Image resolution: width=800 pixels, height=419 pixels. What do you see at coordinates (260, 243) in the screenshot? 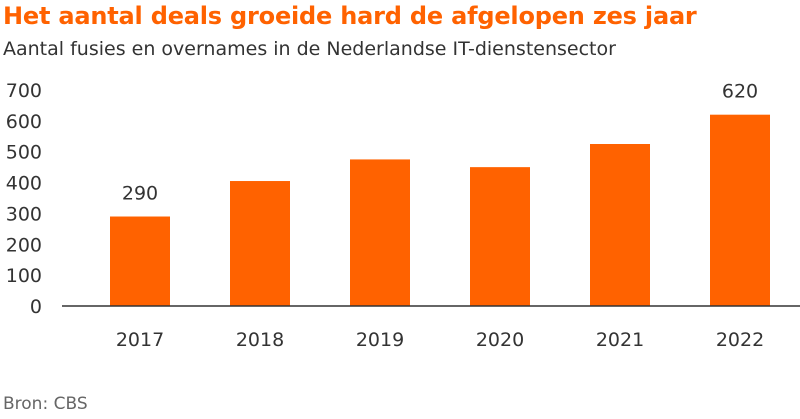
I see `bar-2018` at bounding box center [260, 243].